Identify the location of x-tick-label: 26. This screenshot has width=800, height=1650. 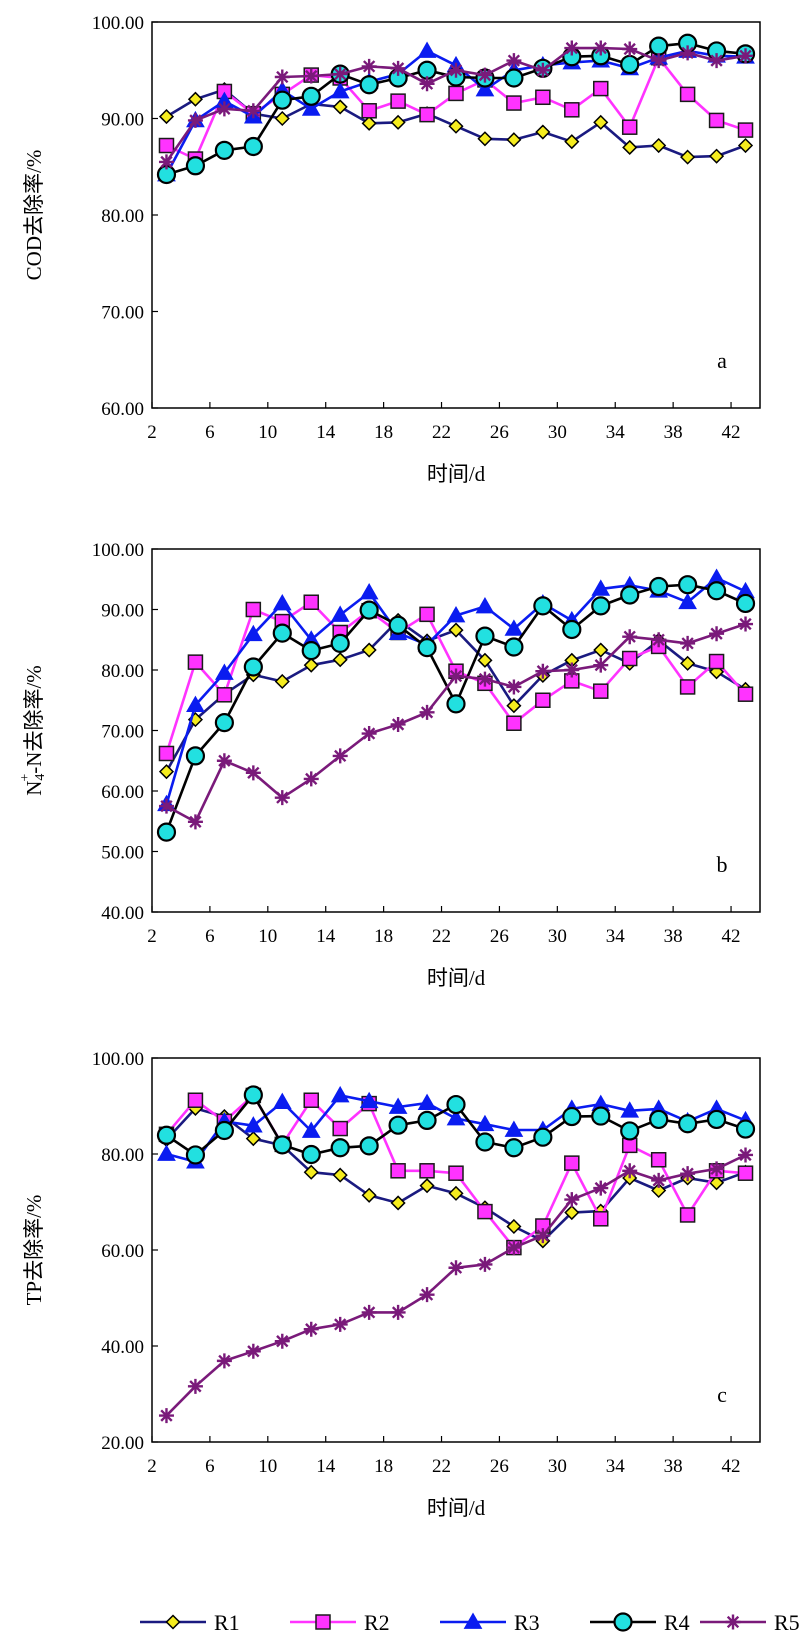
(499, 936).